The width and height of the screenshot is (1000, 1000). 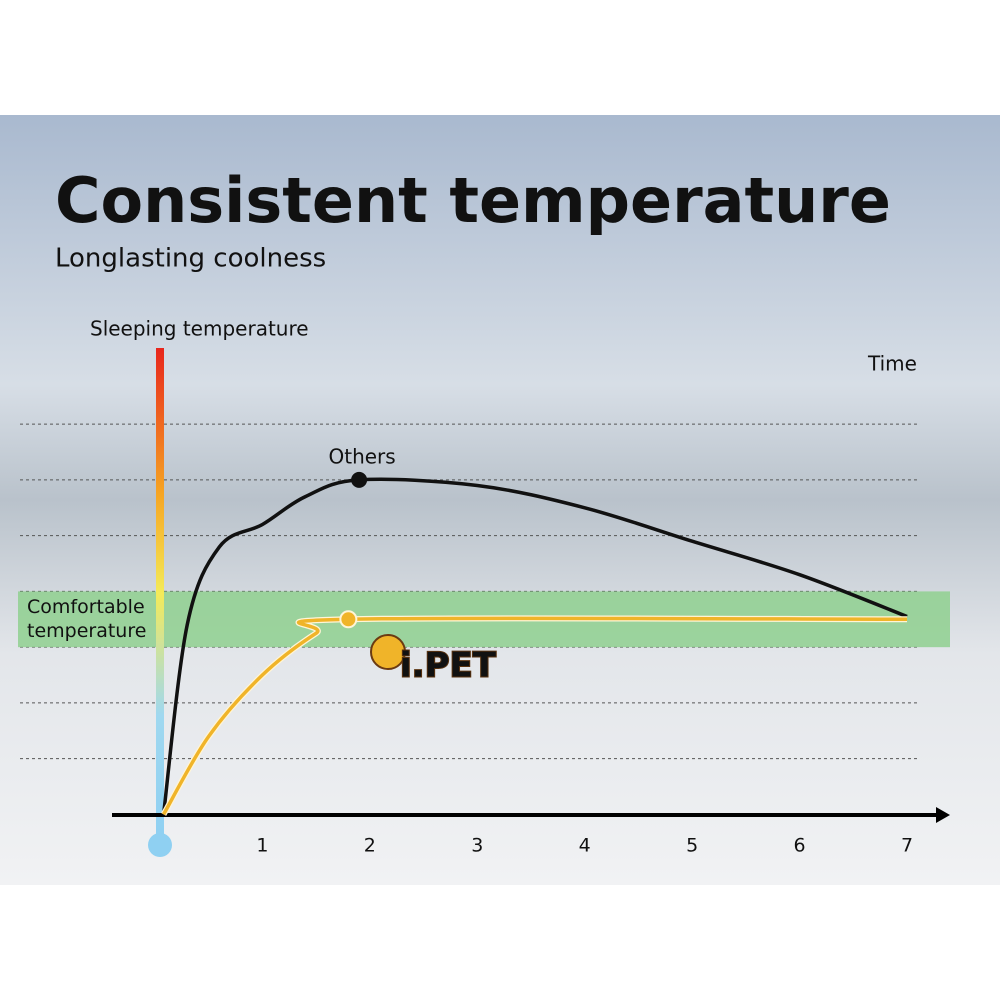 I want to click on band-label: temperature, so click(x=86, y=631).